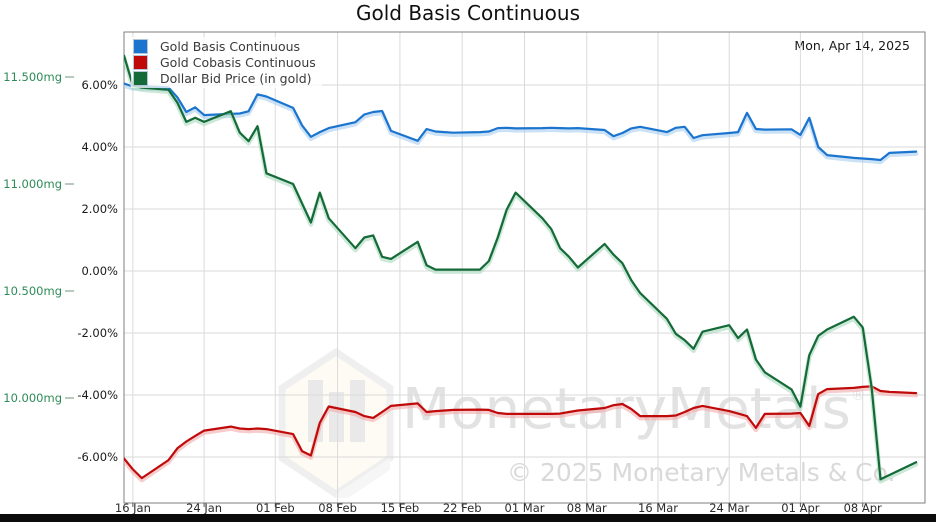 This screenshot has width=936, height=522. I want to click on svg-text: 11.500mg, so click(32, 77).